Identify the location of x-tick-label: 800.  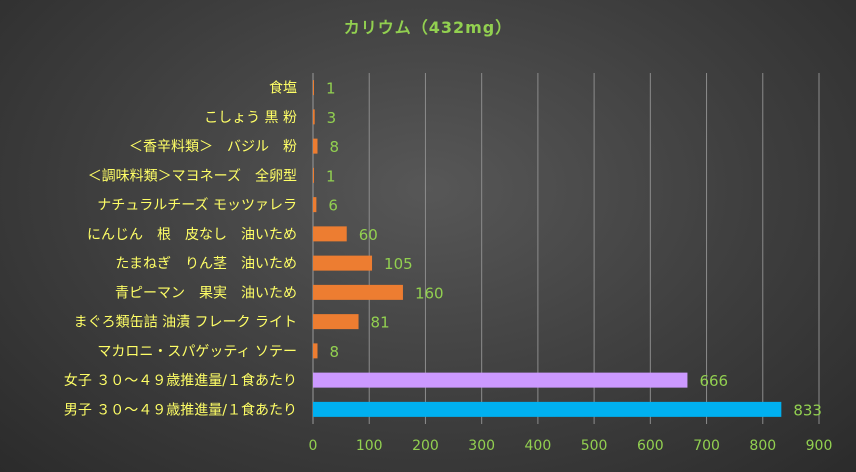
(762, 446).